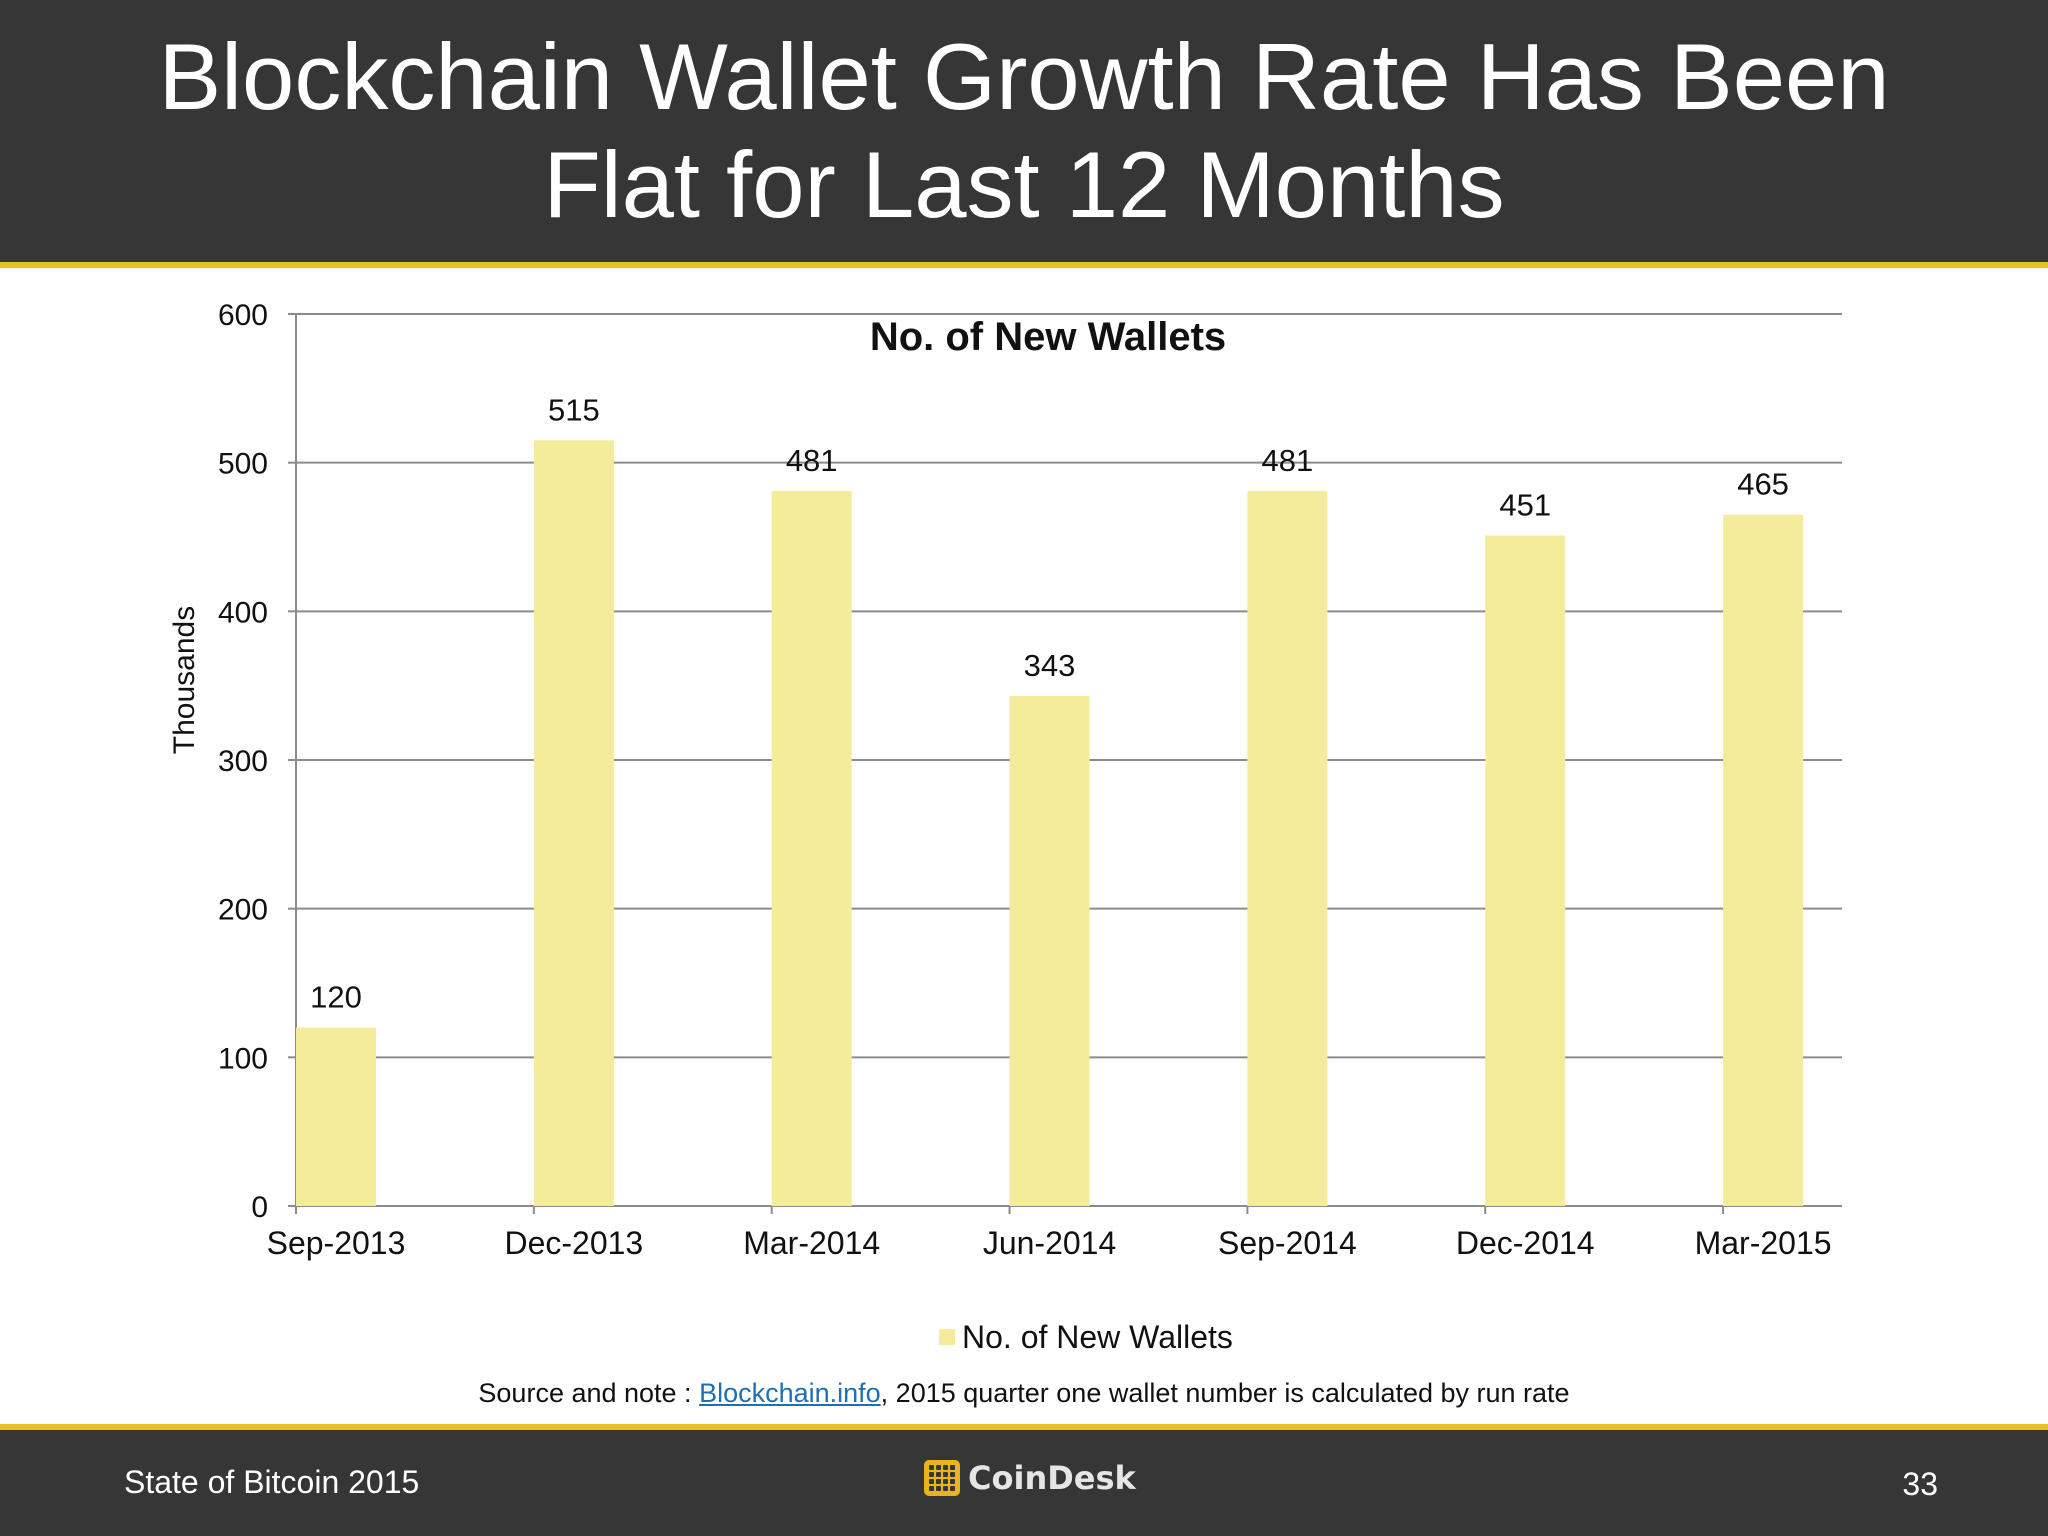  I want to click on y-tick-label: 0, so click(259, 1207).